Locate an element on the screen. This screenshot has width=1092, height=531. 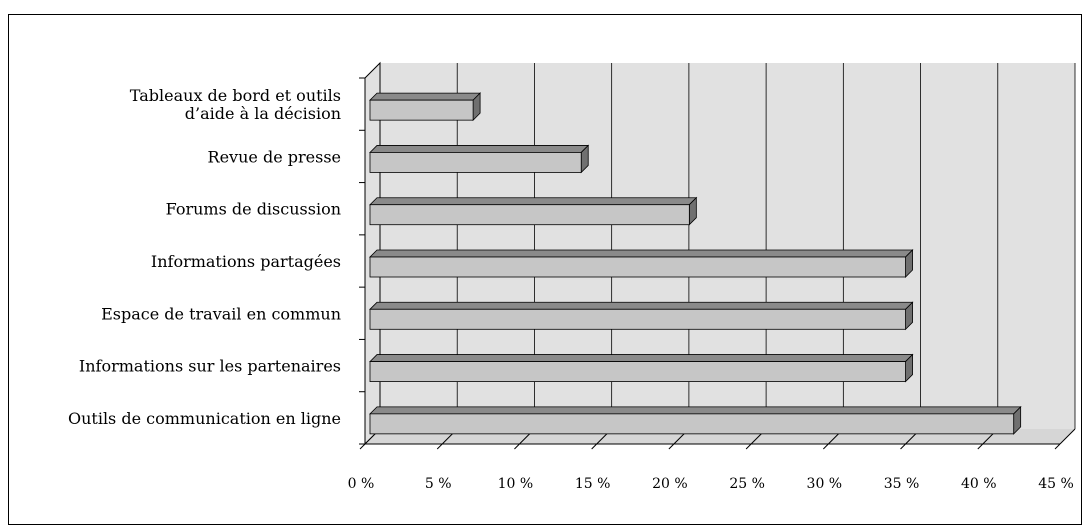
x-tick-label: 40 % is located at coordinates (979, 484).